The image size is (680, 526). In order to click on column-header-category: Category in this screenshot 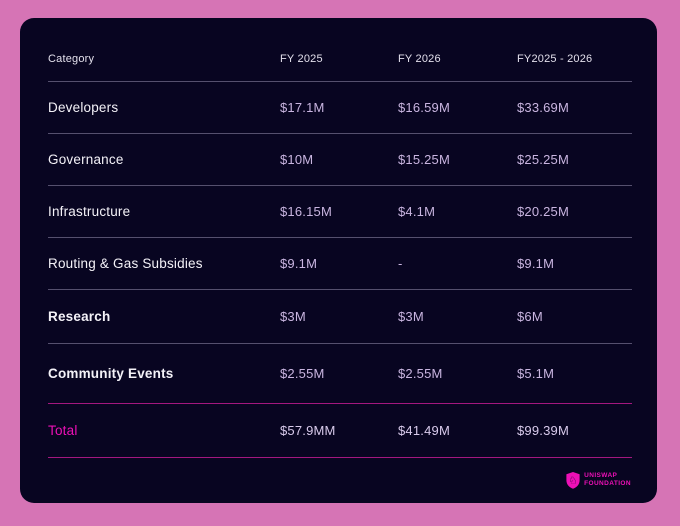, I will do `click(71, 58)`.